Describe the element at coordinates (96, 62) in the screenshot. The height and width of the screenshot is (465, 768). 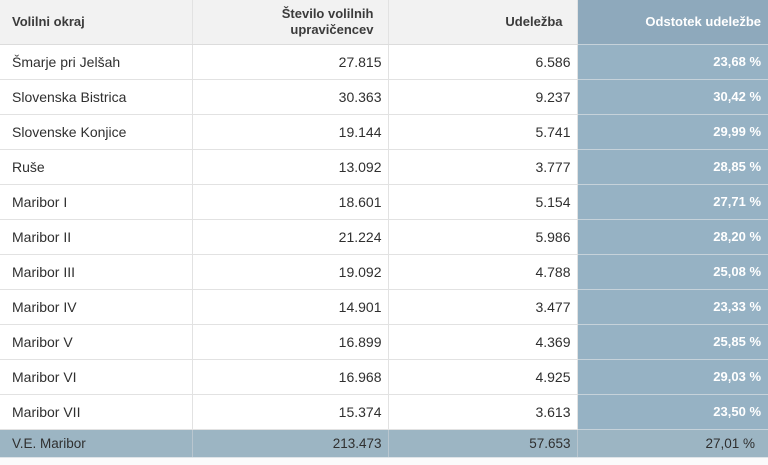
I see `district-cell: Šmarje pri Jelšah` at that location.